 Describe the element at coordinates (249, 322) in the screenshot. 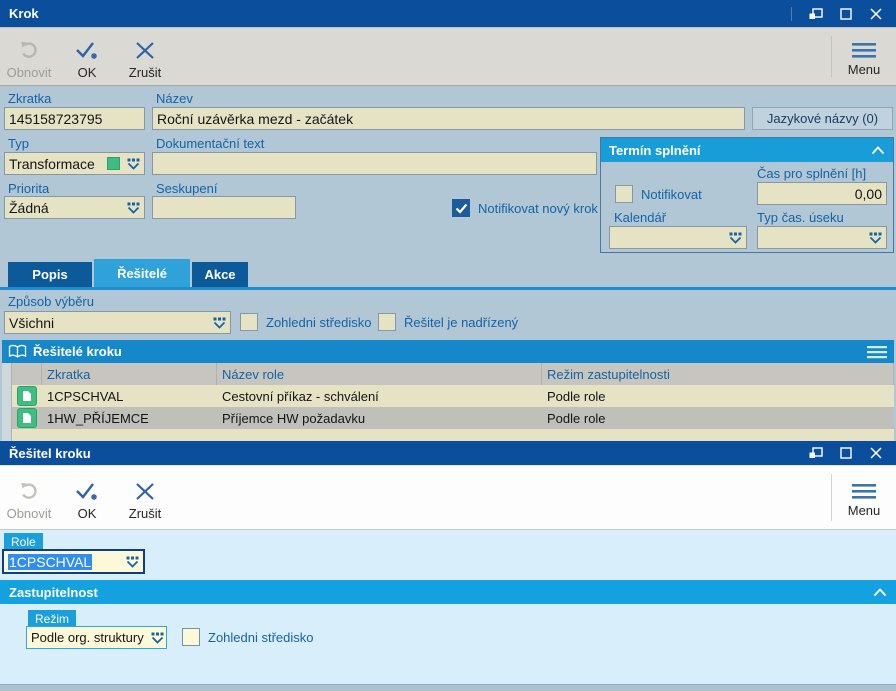

I see `zohledni-stredisko-checkbox` at that location.